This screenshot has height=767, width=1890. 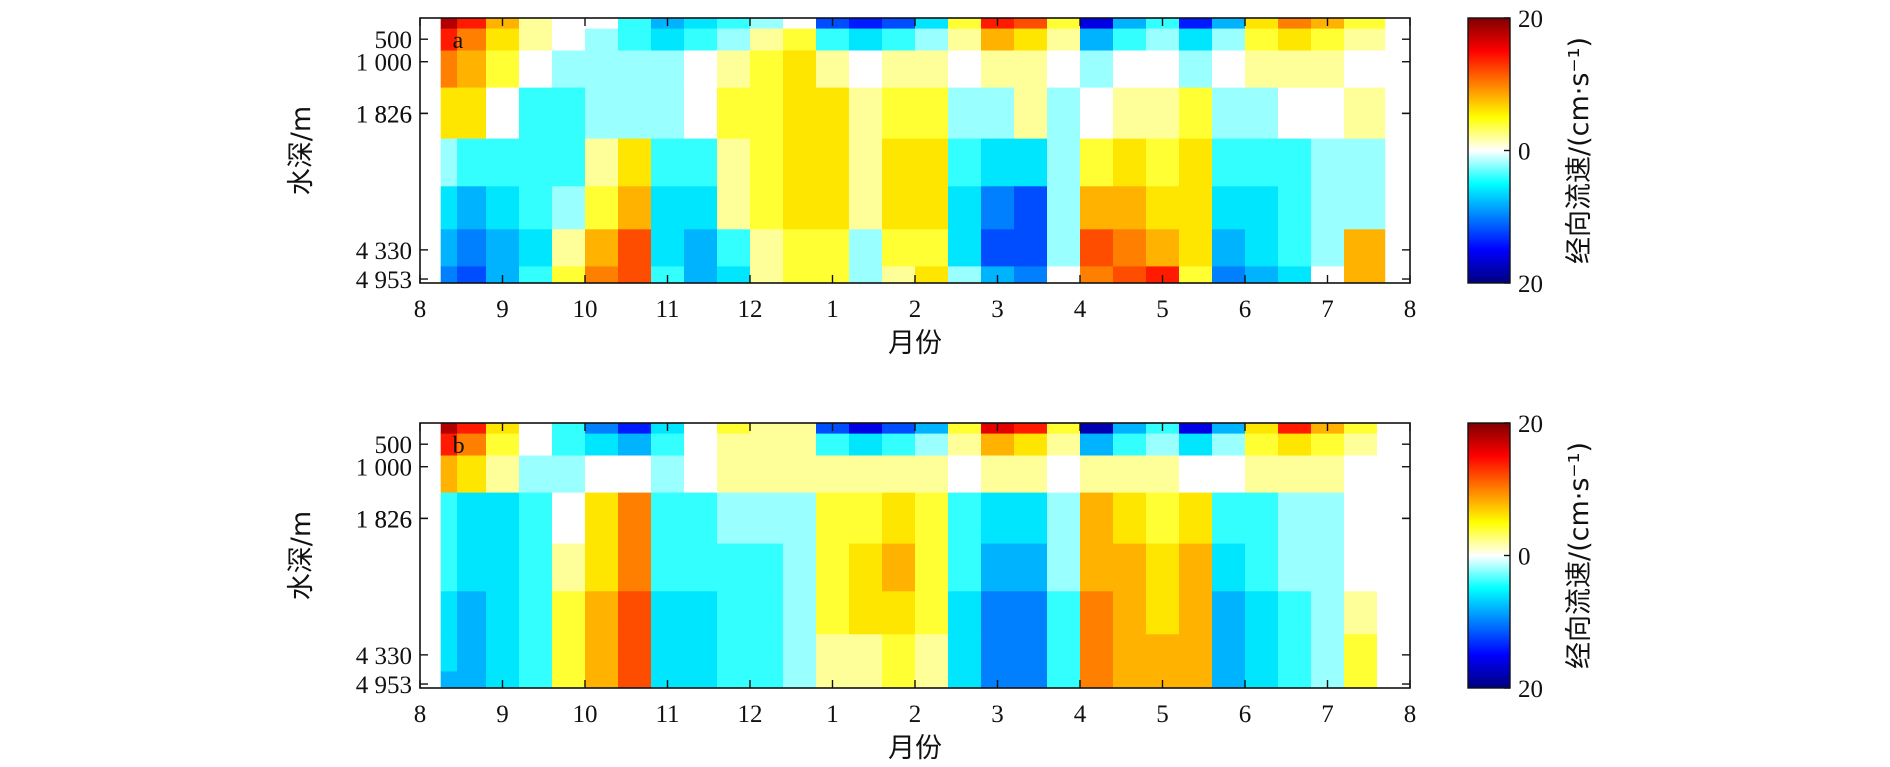 What do you see at coordinates (1530, 284) in the screenshot?
I see `colorbar-tick-label: 20` at bounding box center [1530, 284].